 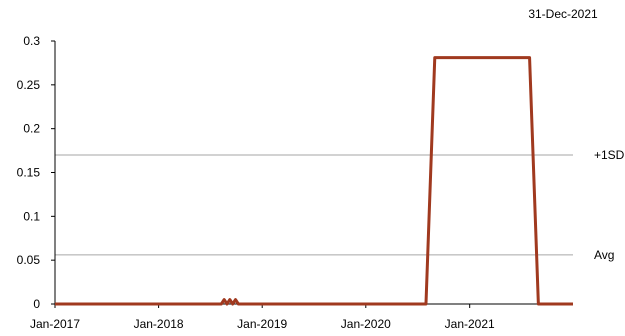 What do you see at coordinates (31, 129) in the screenshot?
I see `y-tick-label-4: 0.2` at bounding box center [31, 129].